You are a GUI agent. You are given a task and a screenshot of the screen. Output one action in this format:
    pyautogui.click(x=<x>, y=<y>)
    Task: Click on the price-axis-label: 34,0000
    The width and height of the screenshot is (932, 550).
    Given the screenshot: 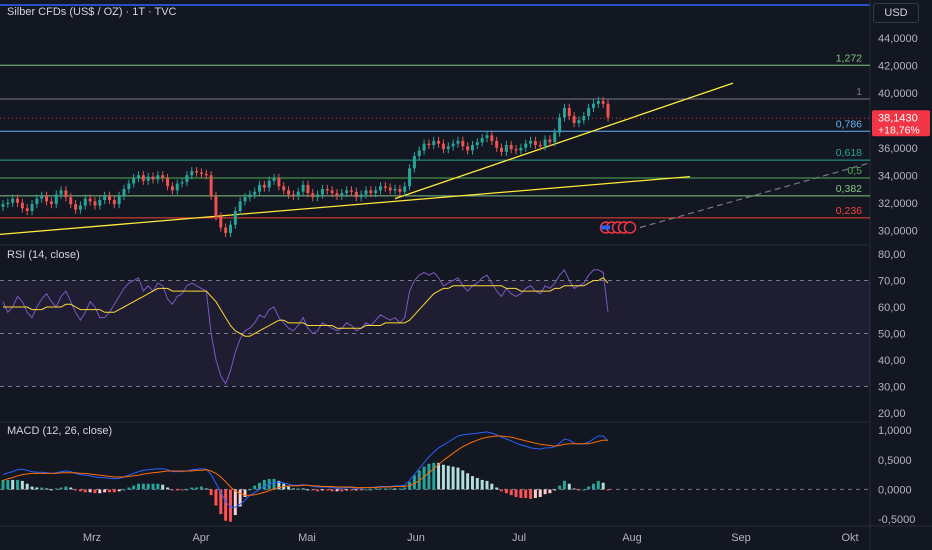 What is the action you would take?
    pyautogui.click(x=898, y=176)
    